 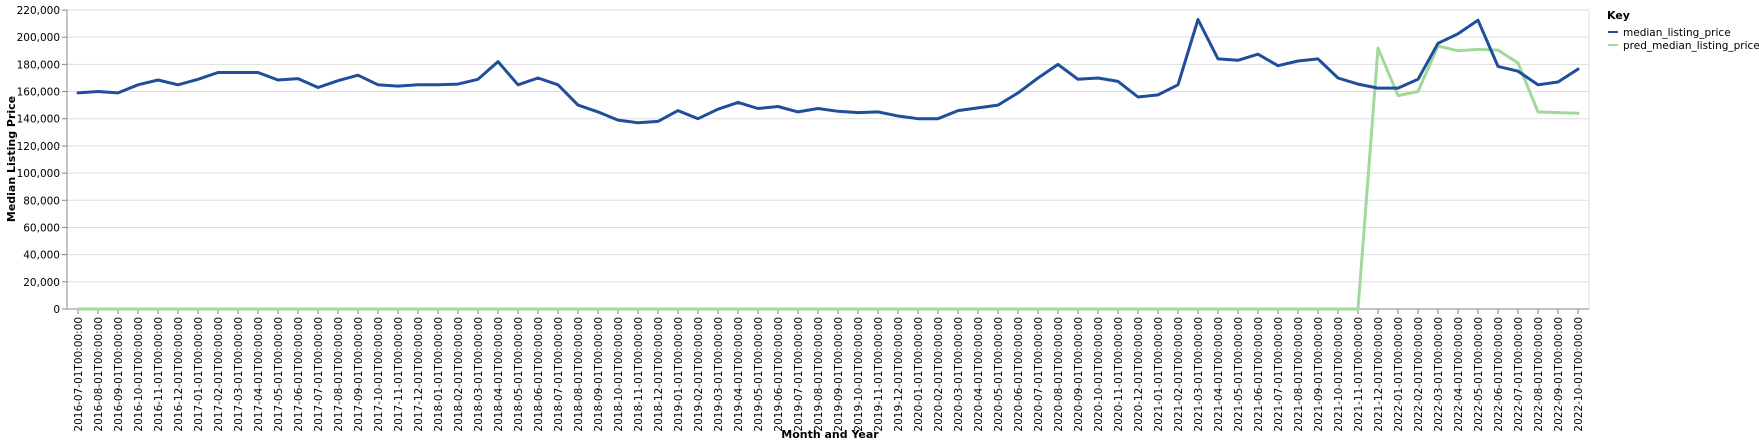 What do you see at coordinates (179, 370) in the screenshot?
I see `x-tick: 2016-12-01T00:00:00` at bounding box center [179, 370].